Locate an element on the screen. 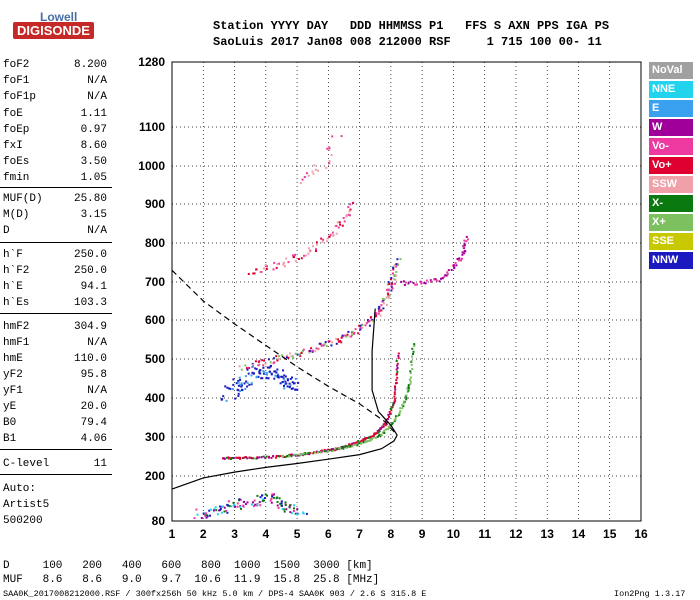 The image size is (700, 600). param-row-d: D N/A is located at coordinates (55, 232).